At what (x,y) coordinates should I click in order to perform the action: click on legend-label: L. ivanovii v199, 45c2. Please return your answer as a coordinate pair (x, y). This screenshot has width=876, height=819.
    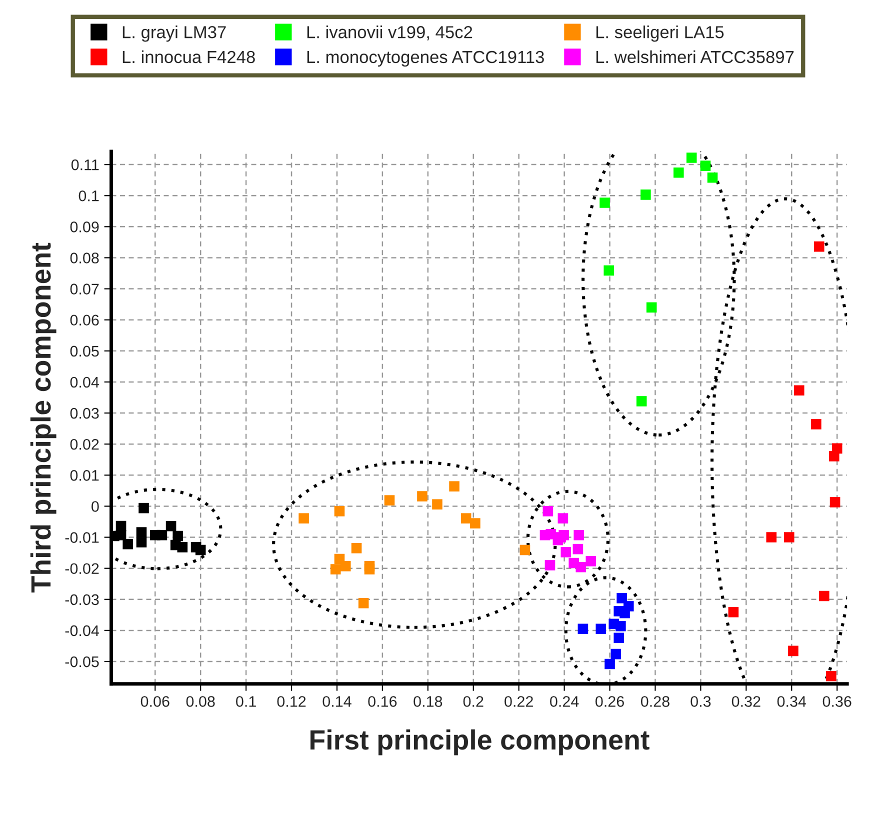
    Looking at the image, I should click on (389, 33).